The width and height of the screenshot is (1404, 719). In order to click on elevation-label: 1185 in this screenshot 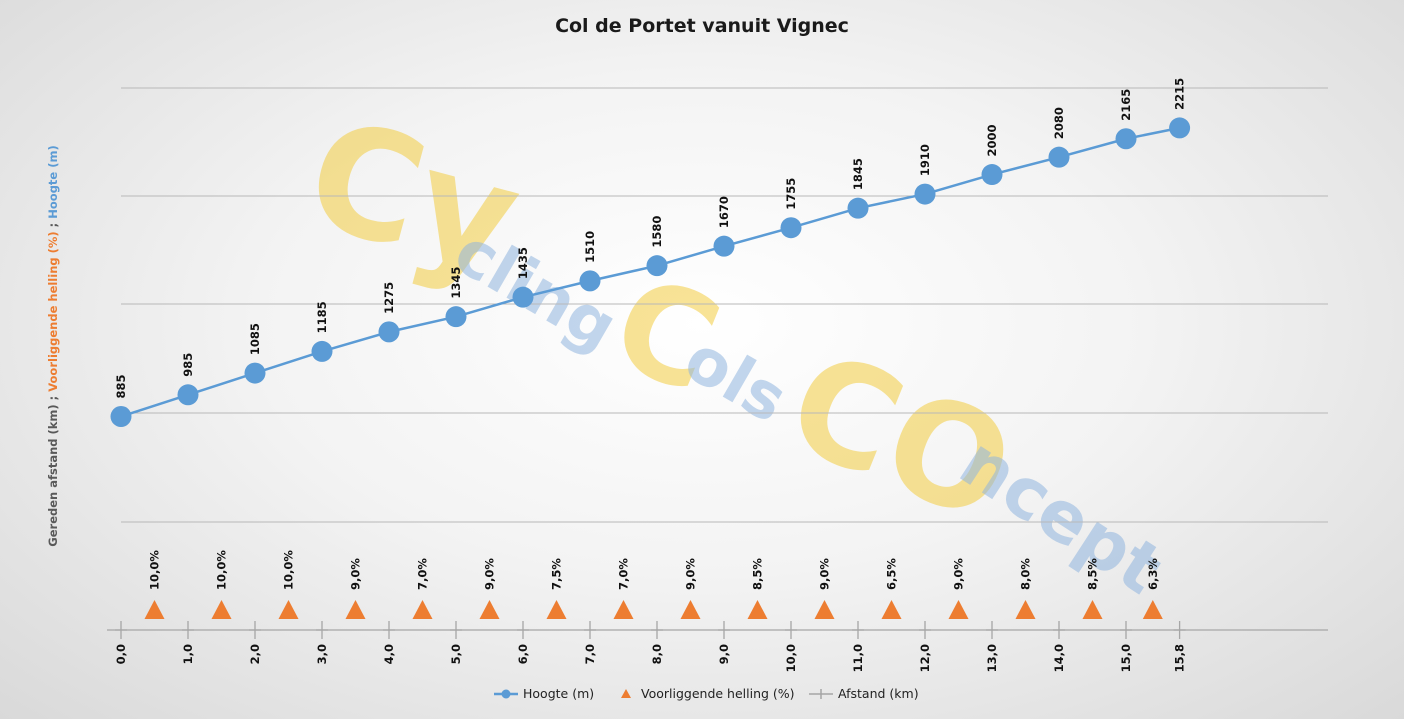, I will do `click(322, 317)`.